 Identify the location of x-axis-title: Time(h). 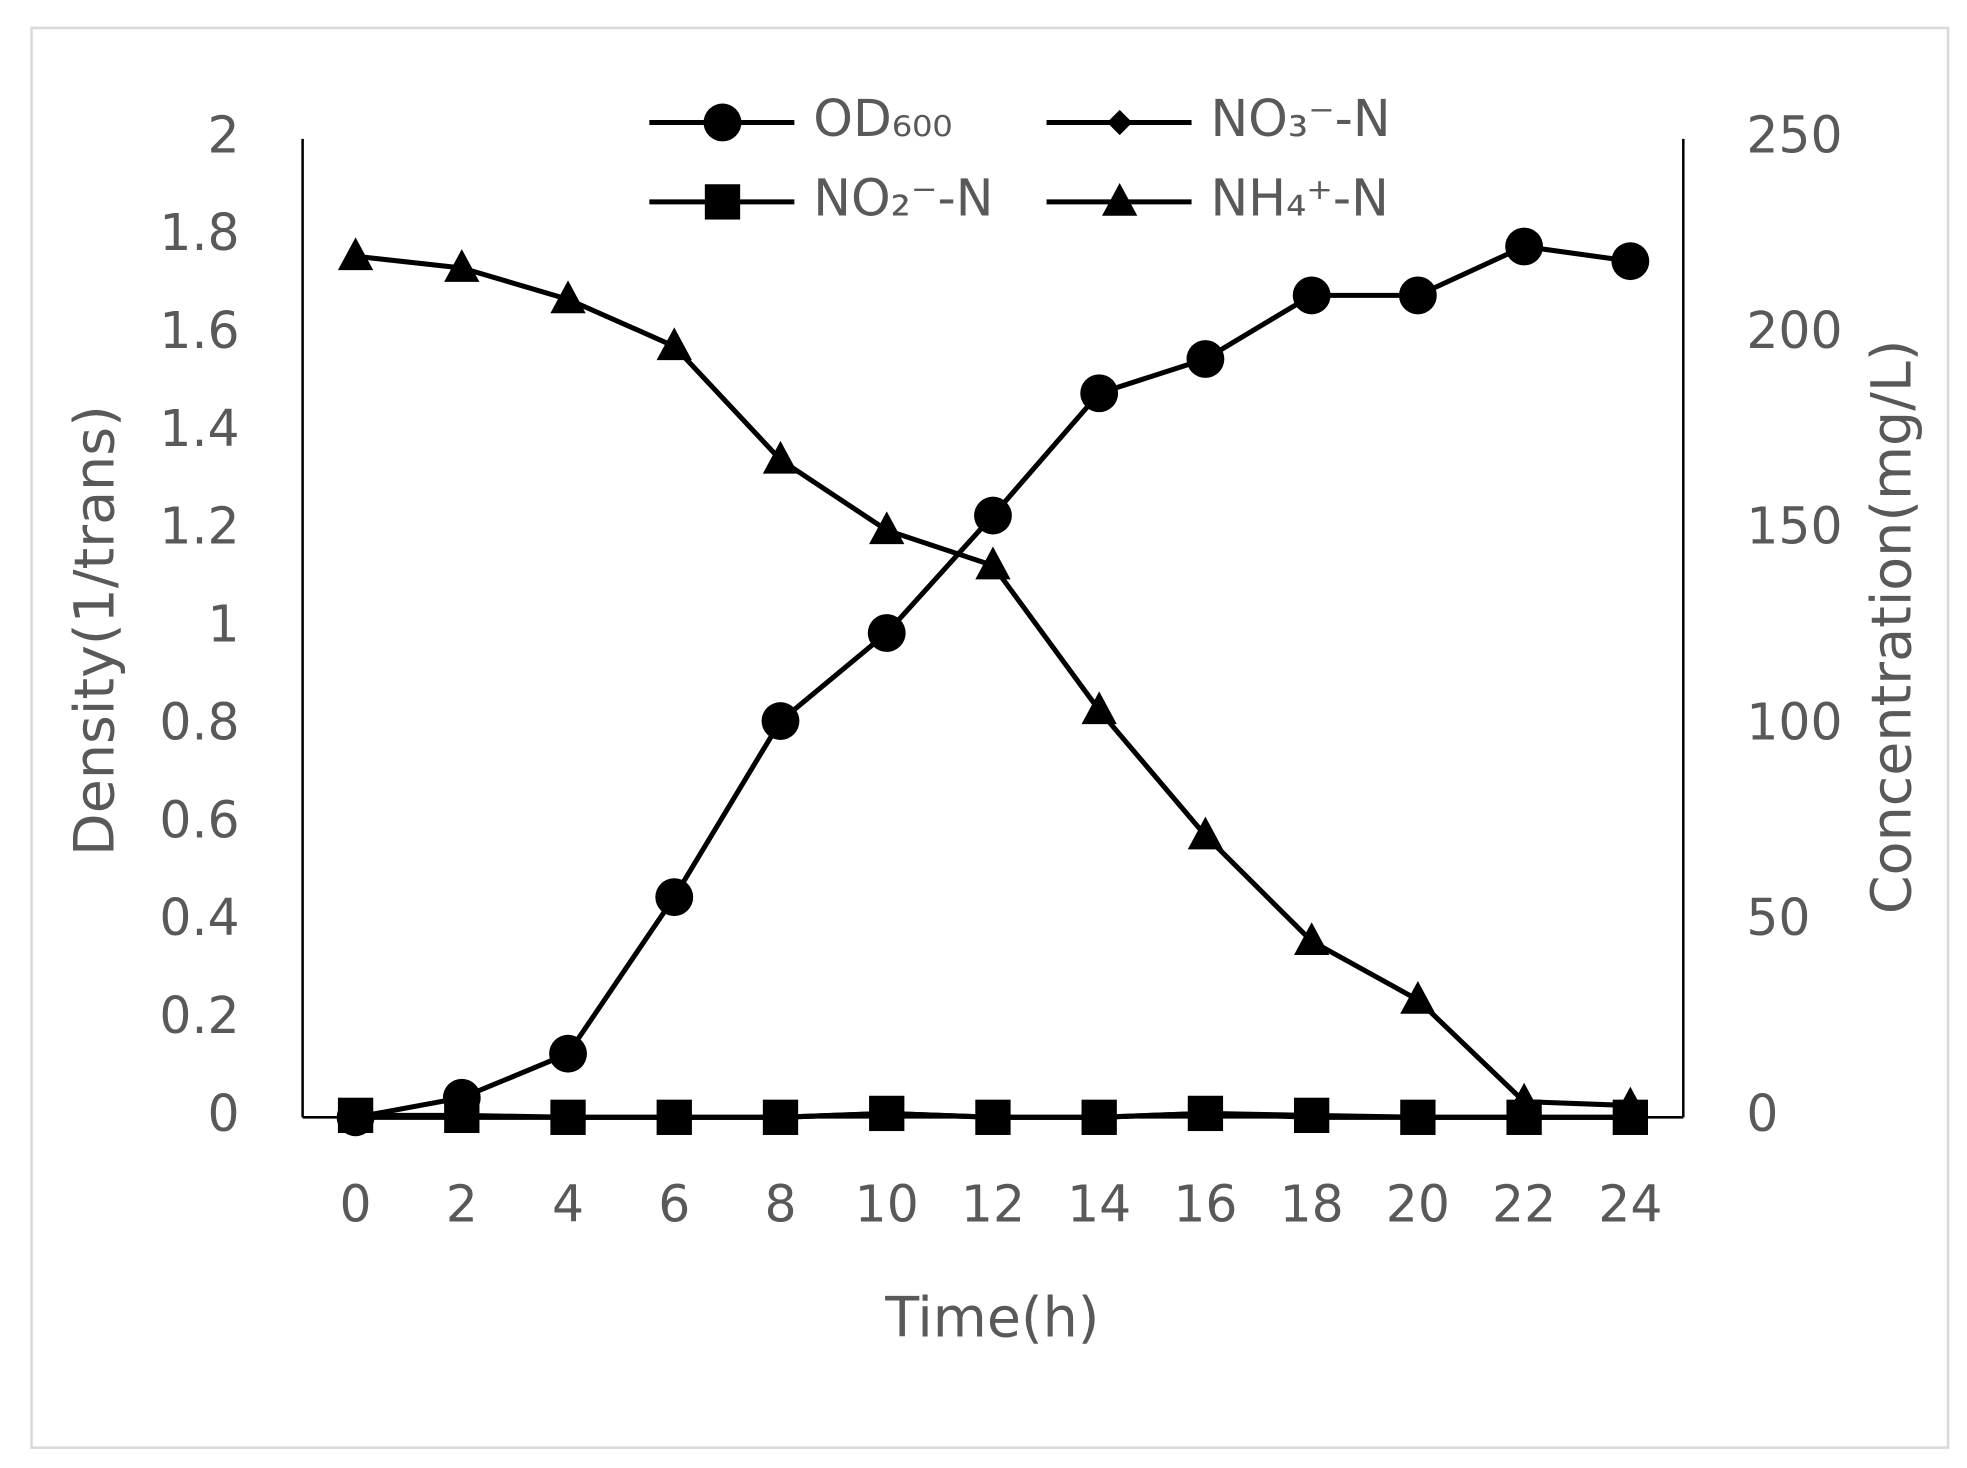
(991, 1319).